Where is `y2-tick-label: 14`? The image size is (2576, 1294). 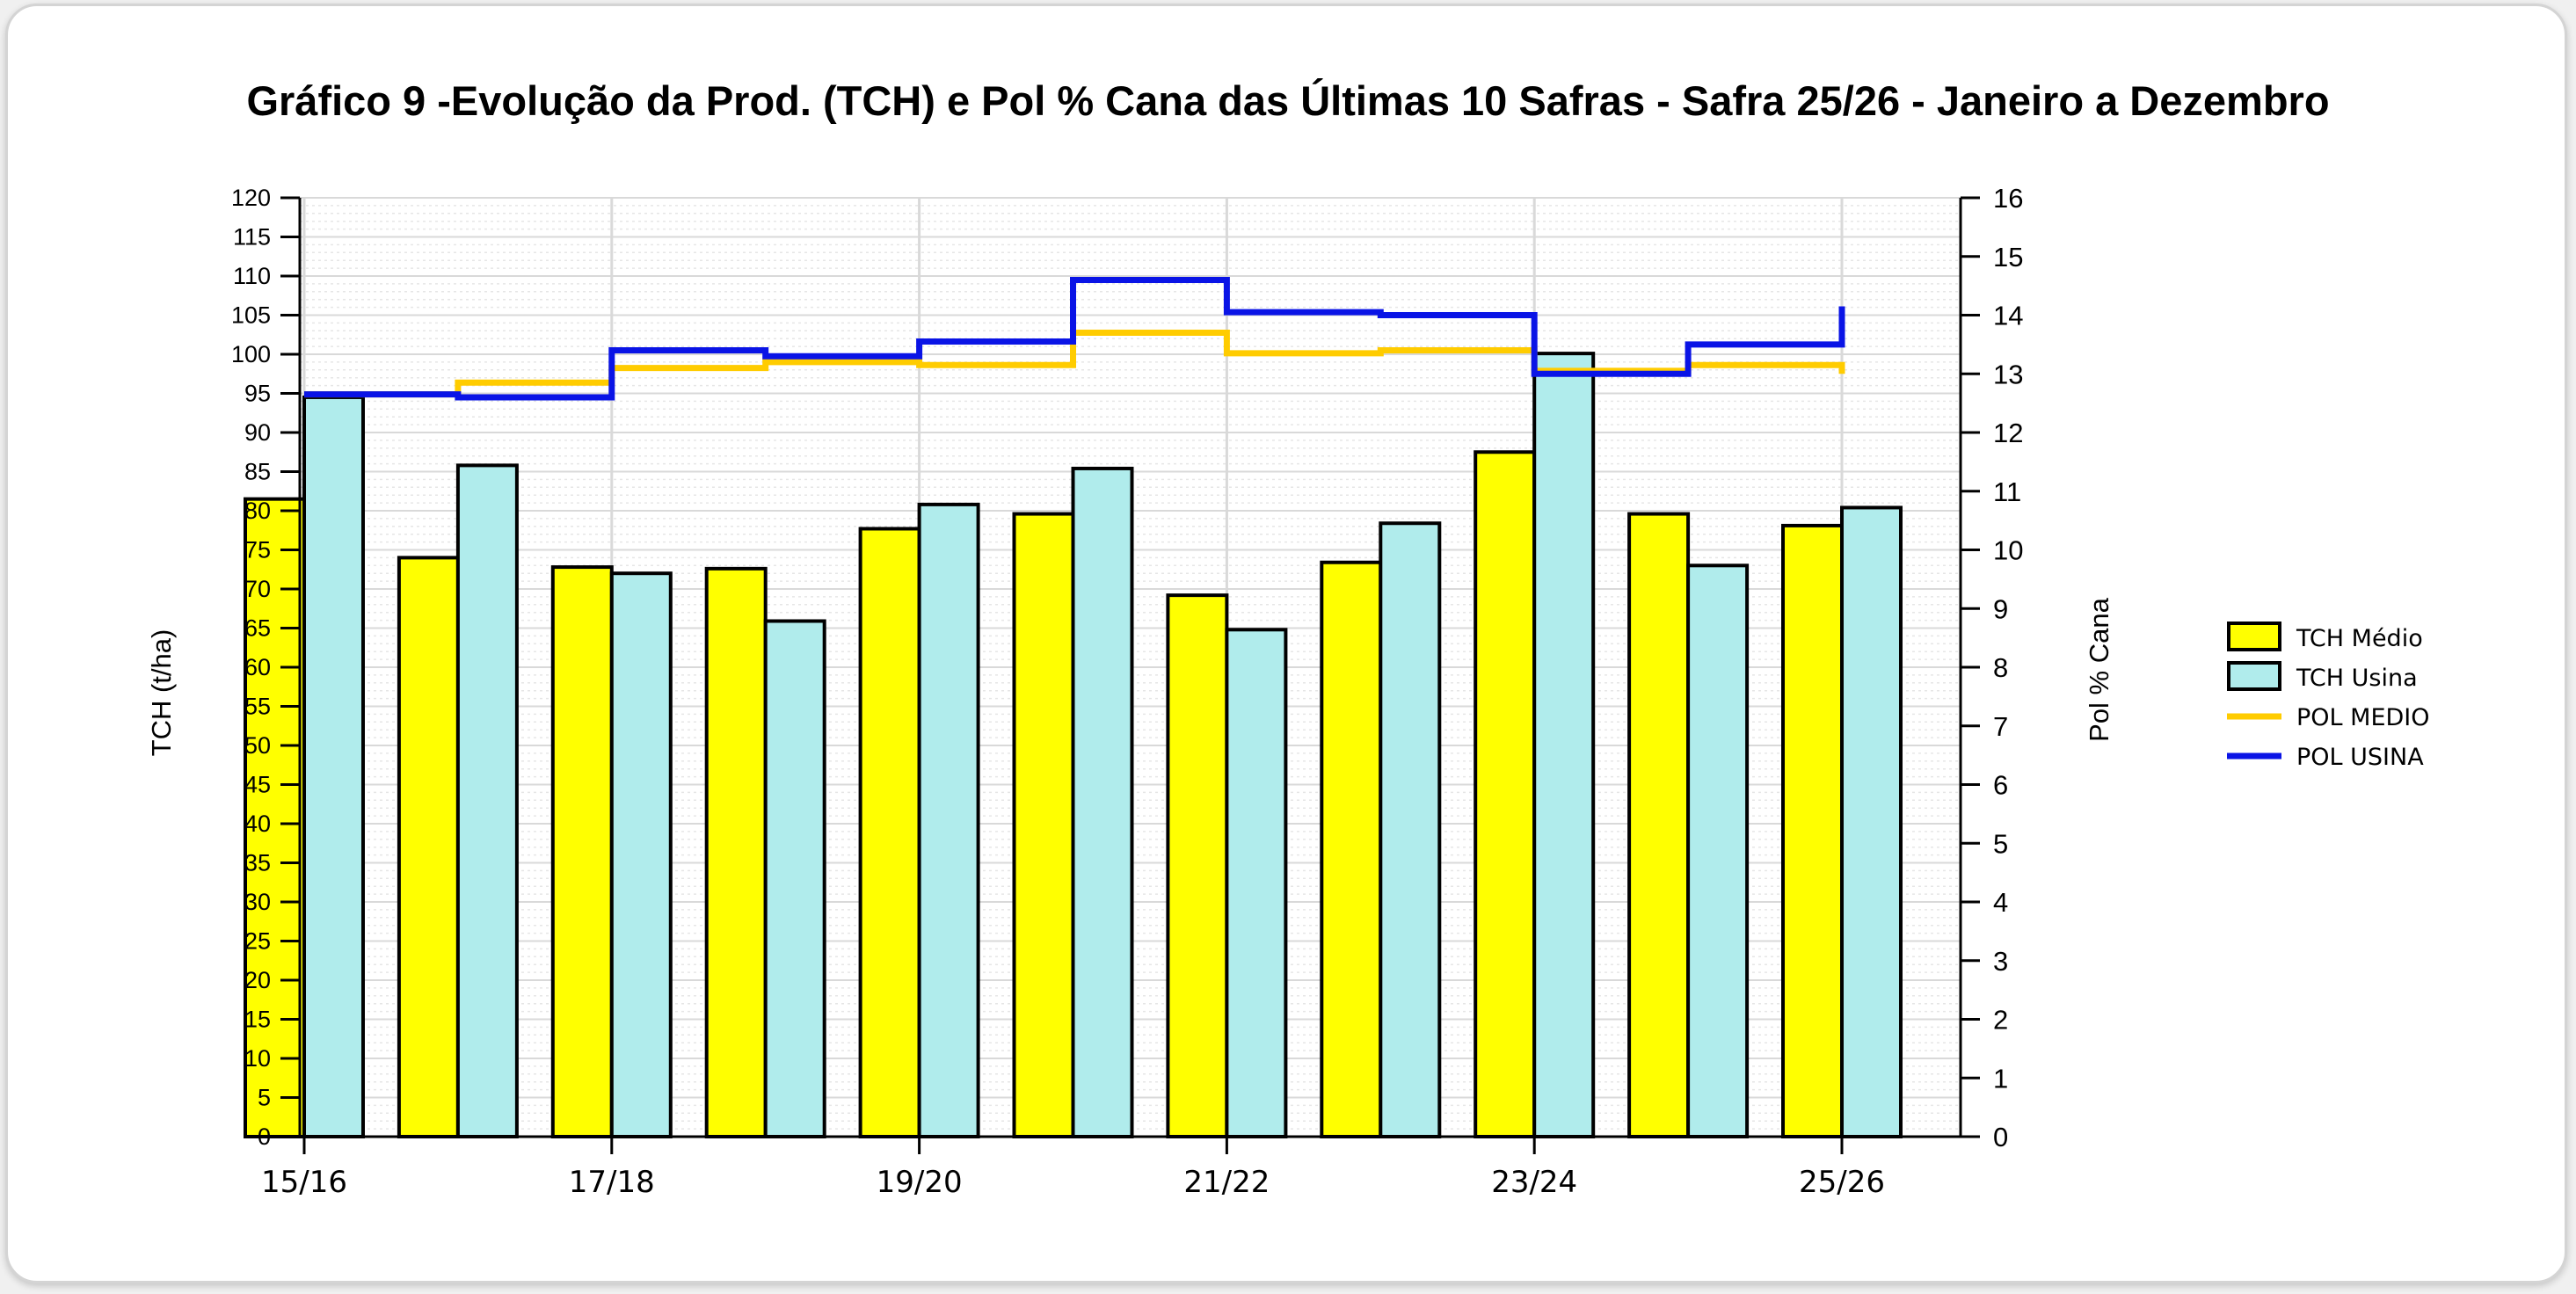
y2-tick-label: 14 is located at coordinates (2008, 316).